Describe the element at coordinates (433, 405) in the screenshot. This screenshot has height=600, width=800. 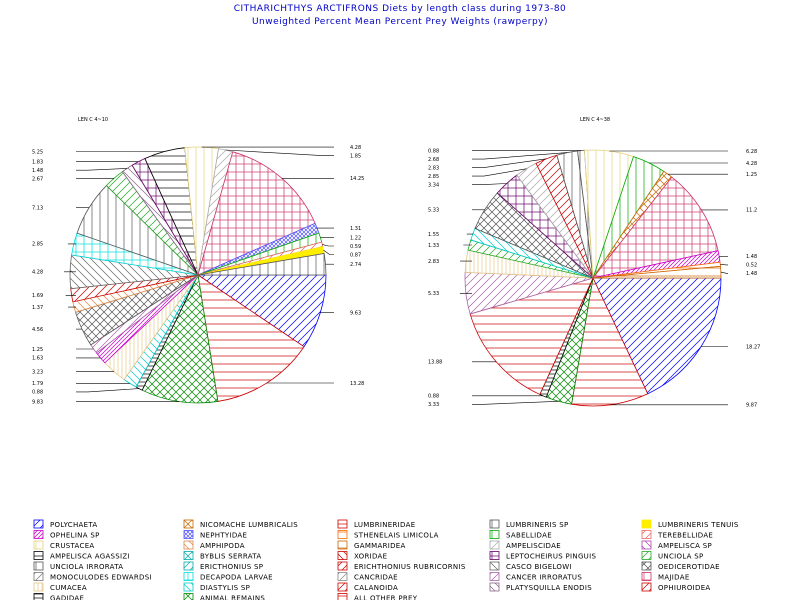
I see `slice-value-label: 3.33` at that location.